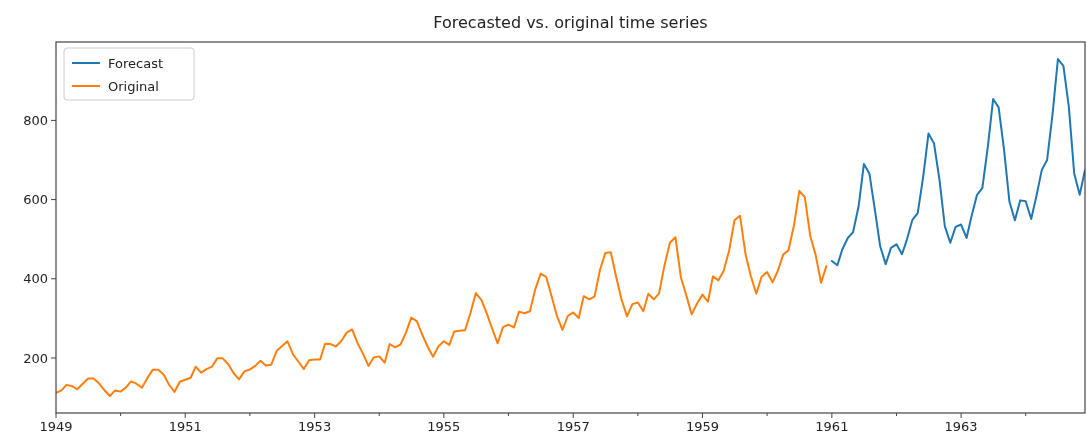 Image resolution: width=1087 pixels, height=441 pixels. I want to click on x-tick-label: 1949, so click(56, 426).